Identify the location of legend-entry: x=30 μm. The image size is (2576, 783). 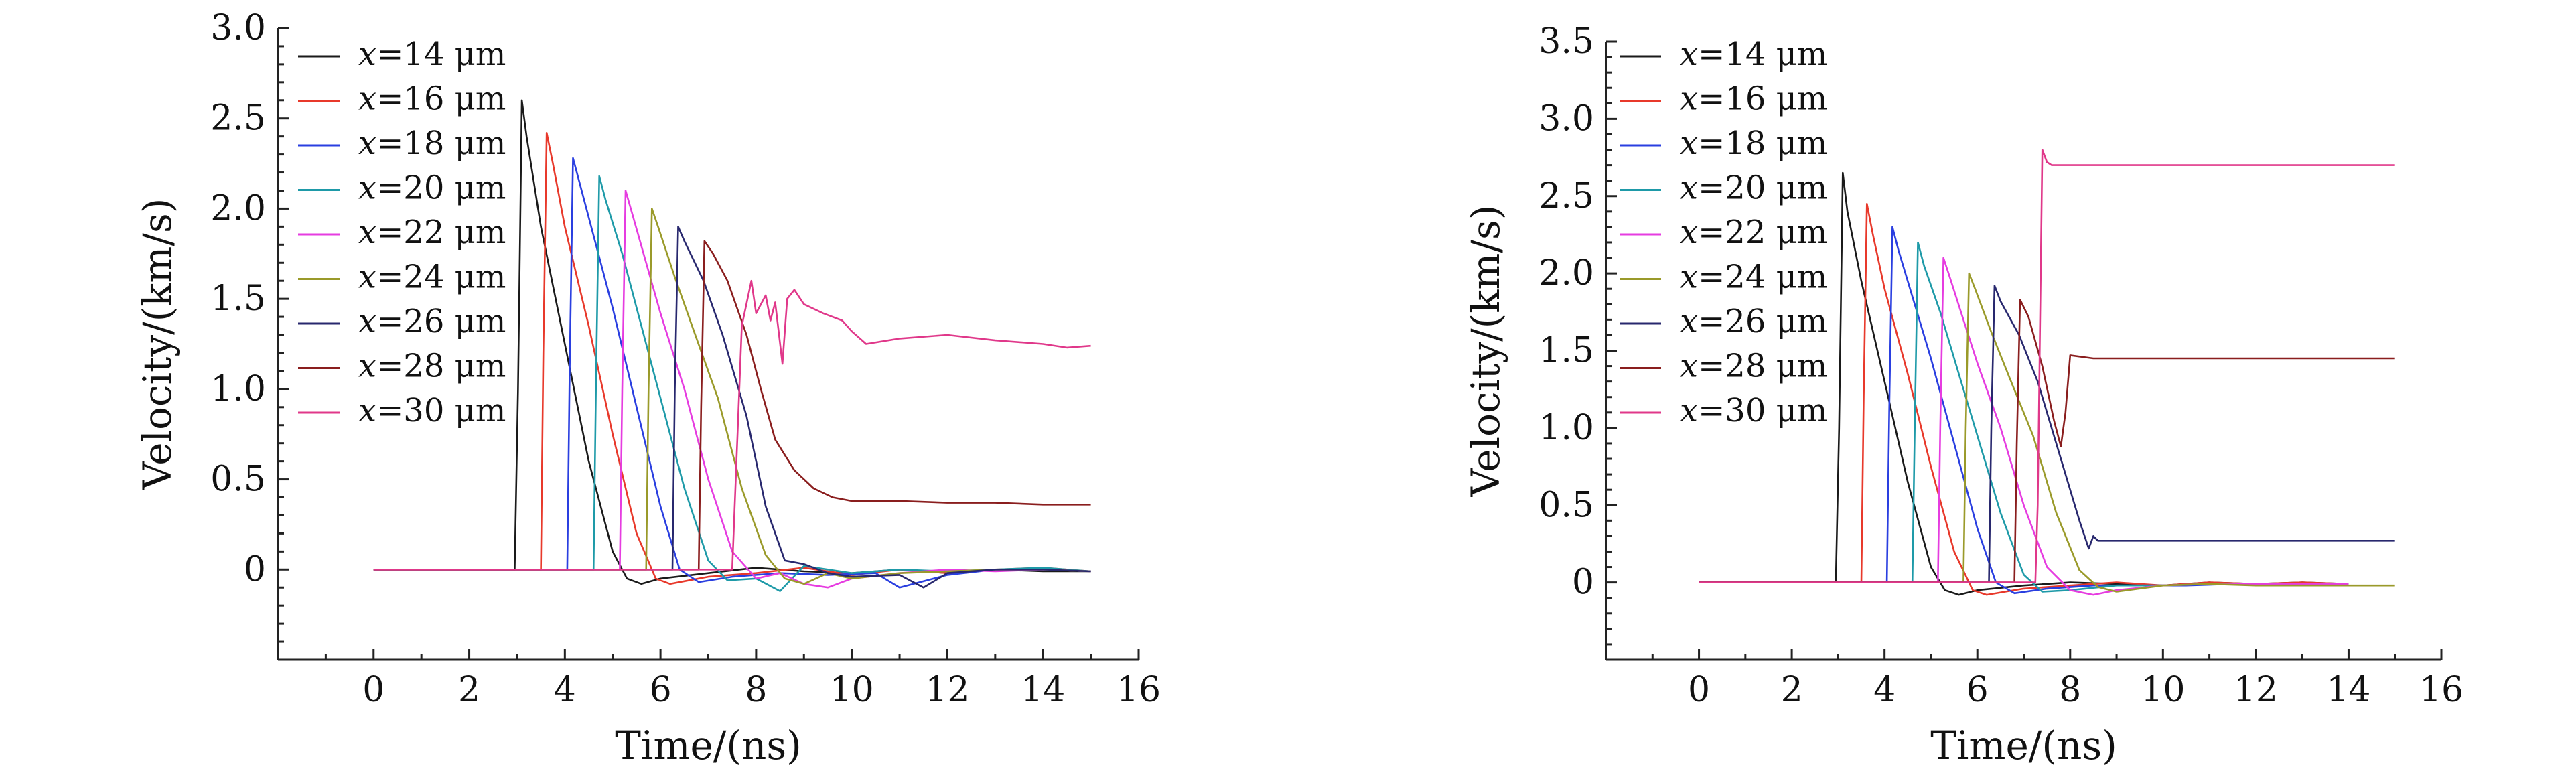
(432, 410).